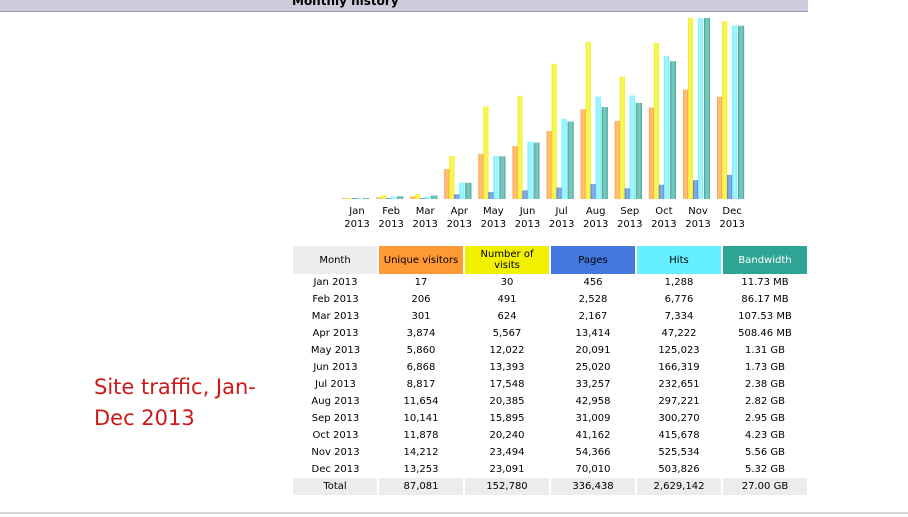 The height and width of the screenshot is (517, 908). What do you see at coordinates (460, 211) in the screenshot?
I see `x-tick-label-month: Apr` at bounding box center [460, 211].